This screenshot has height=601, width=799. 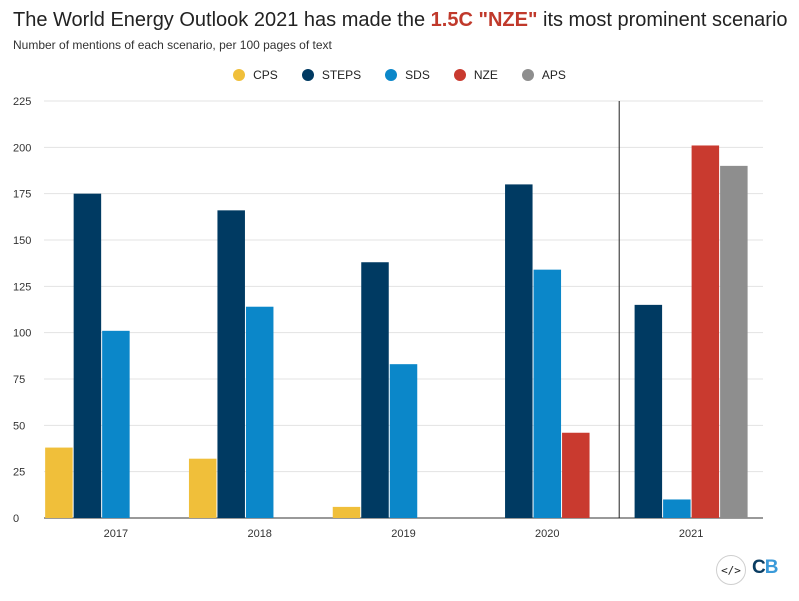 I want to click on bar-cps-2019, so click(x=346, y=512).